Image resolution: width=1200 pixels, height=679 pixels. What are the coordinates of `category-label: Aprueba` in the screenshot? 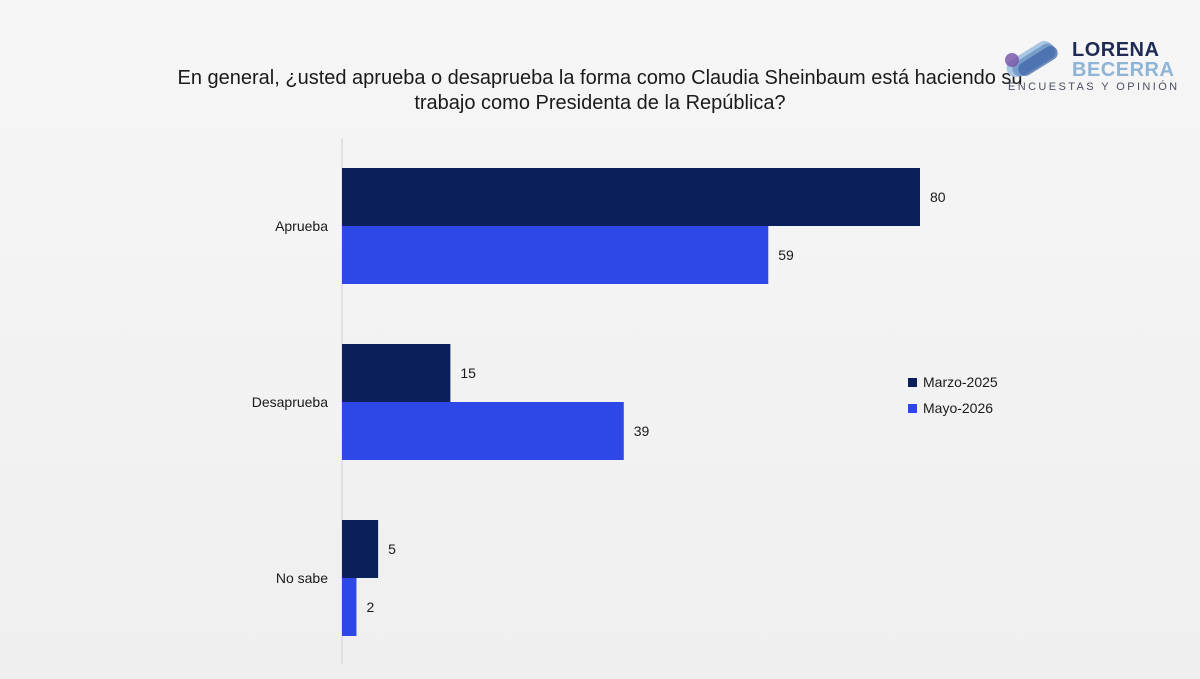 It's located at (301, 226).